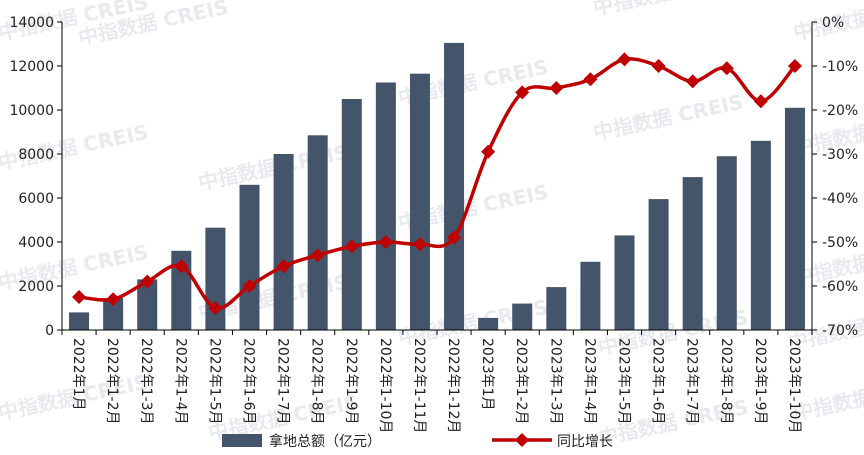 This screenshot has width=864, height=455. Describe the element at coordinates (351, 381) in the screenshot. I see `x-tick-label: 2022年1-9月` at that location.